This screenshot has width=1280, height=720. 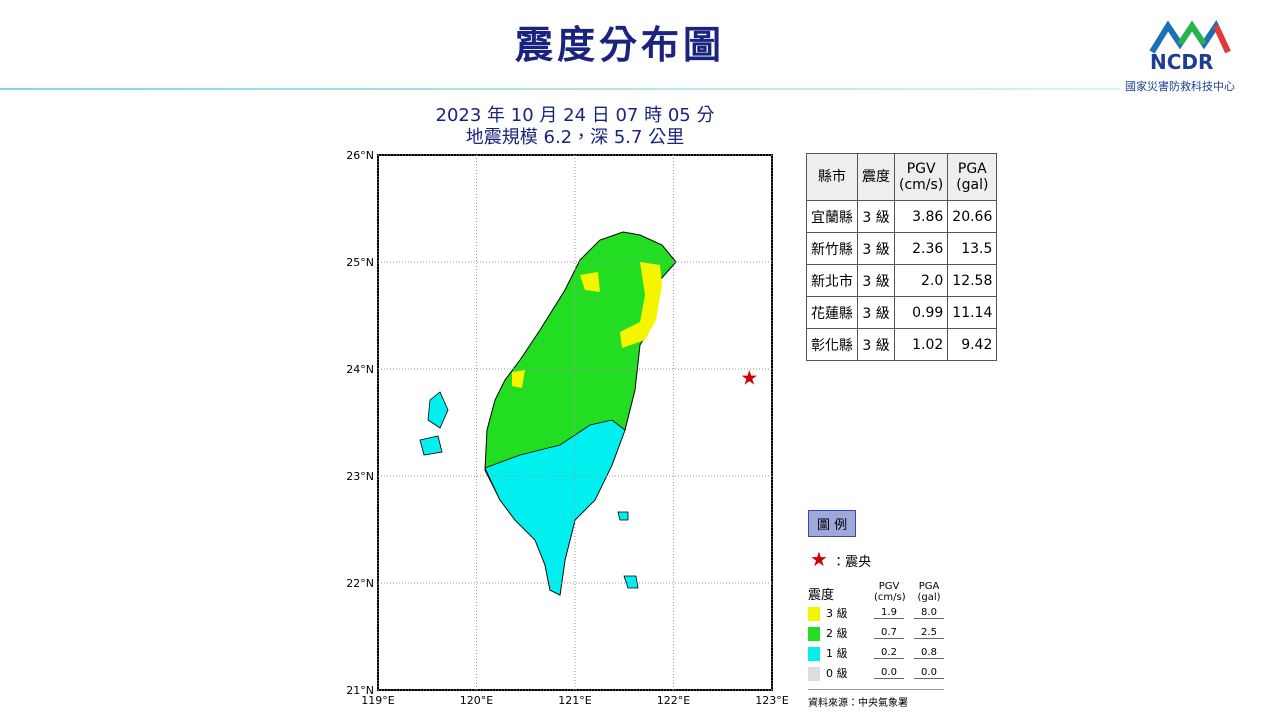 I want to click on divider, so click(x=560, y=89).